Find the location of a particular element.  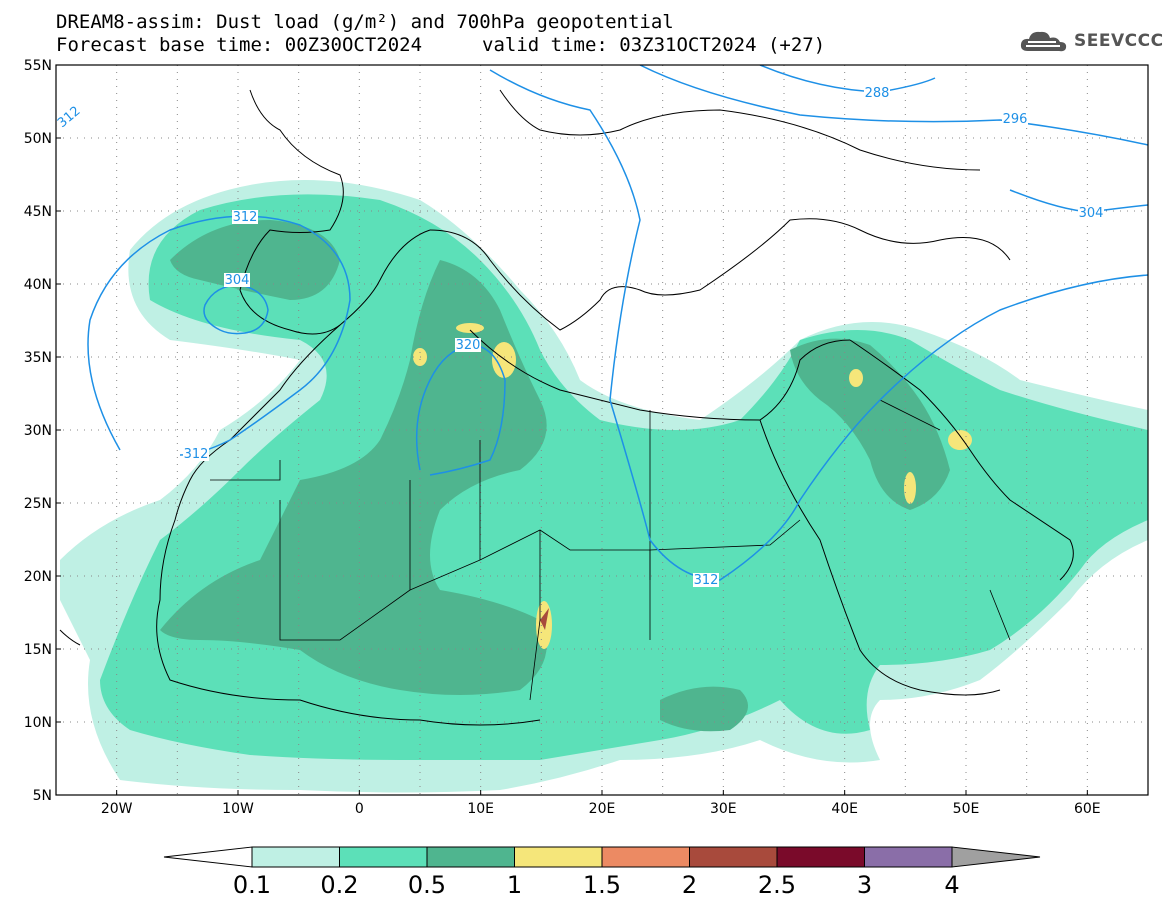

colorbar-overflow is located at coordinates (996, 857).